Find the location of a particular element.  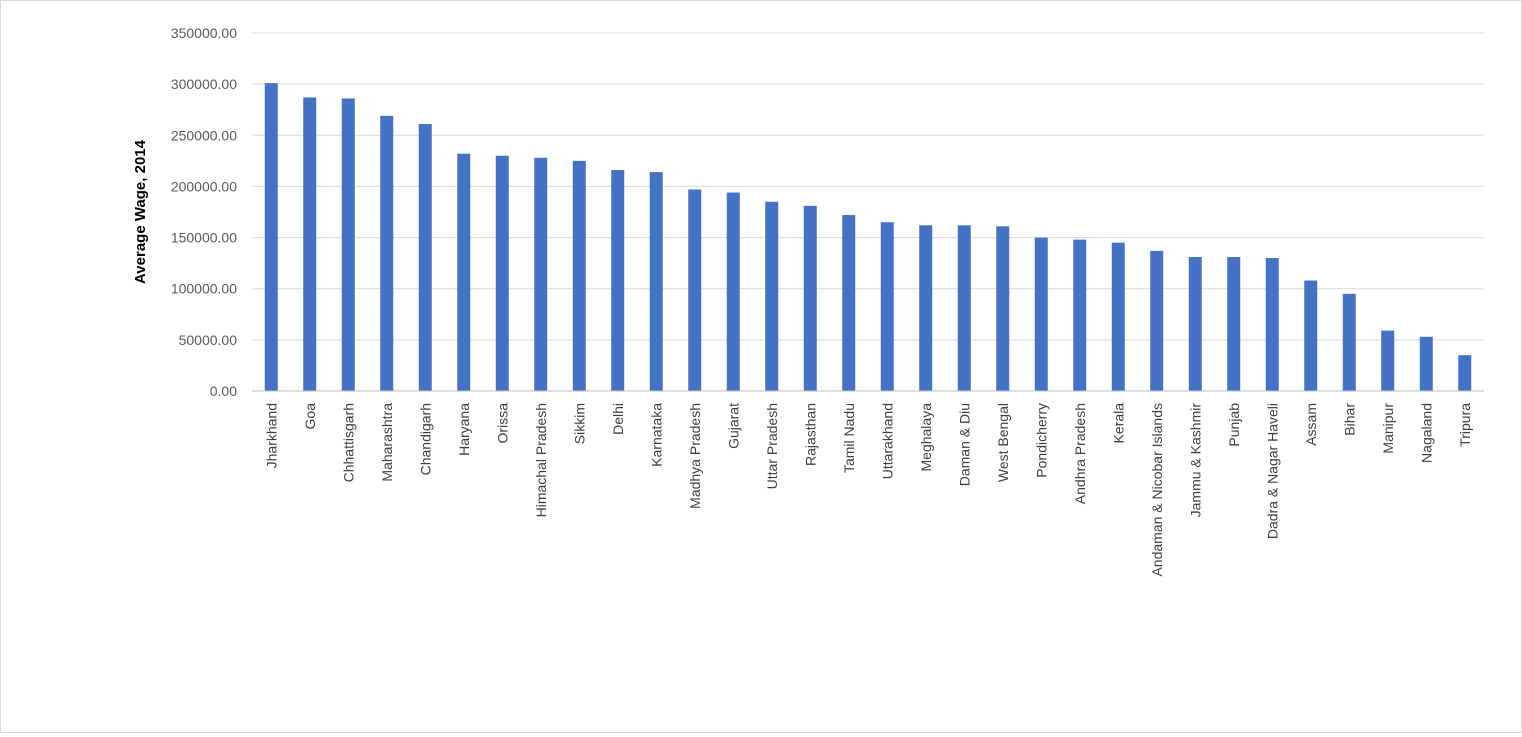

x-tick-label: Daman & Diu is located at coordinates (964, 444).